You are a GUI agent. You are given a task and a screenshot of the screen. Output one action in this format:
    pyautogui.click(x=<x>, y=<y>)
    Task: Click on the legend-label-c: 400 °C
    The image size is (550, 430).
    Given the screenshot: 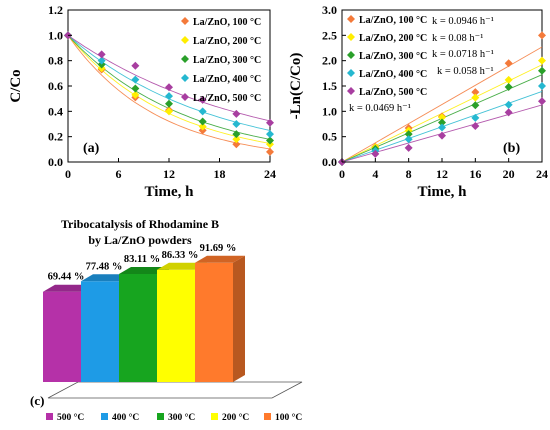 What is the action you would take?
    pyautogui.click(x=125, y=417)
    